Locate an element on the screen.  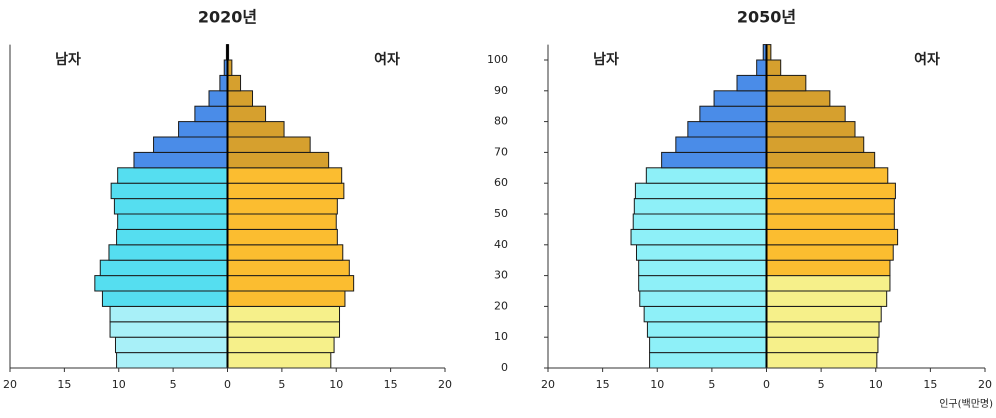
y-tick-label: 80 is located at coordinates (501, 121).